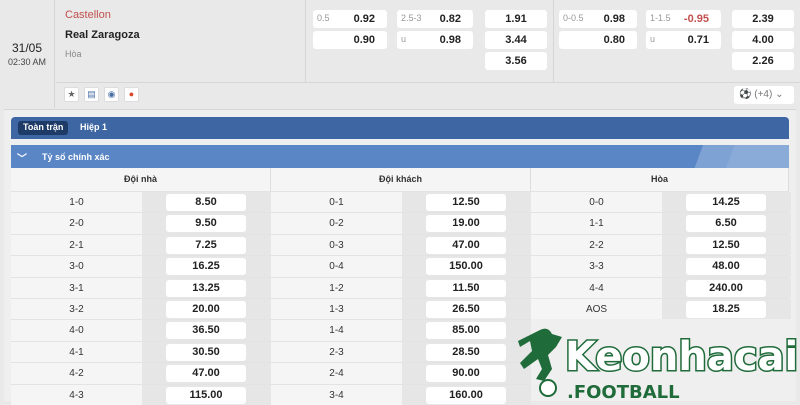 The height and width of the screenshot is (405, 800). I want to click on odd-button: 240.00, so click(726, 288).